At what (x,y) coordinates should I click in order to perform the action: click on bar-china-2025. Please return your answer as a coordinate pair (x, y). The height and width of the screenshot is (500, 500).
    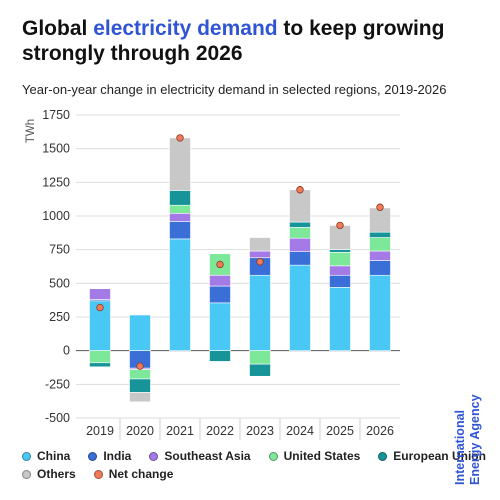
    Looking at the image, I should click on (340, 319).